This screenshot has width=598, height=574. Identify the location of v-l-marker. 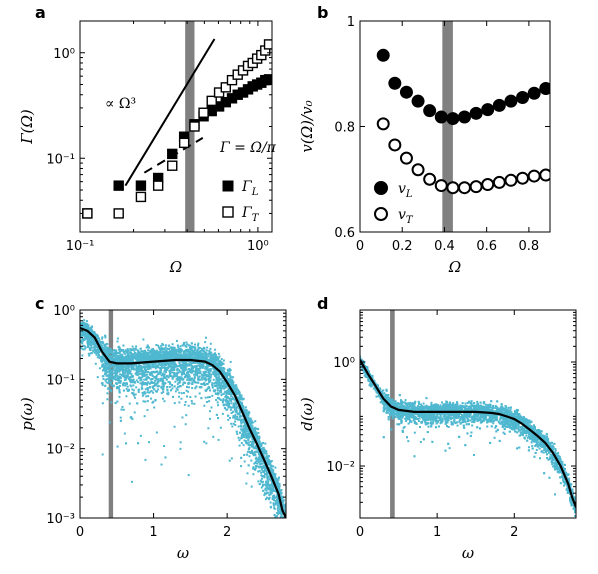
(453, 119).